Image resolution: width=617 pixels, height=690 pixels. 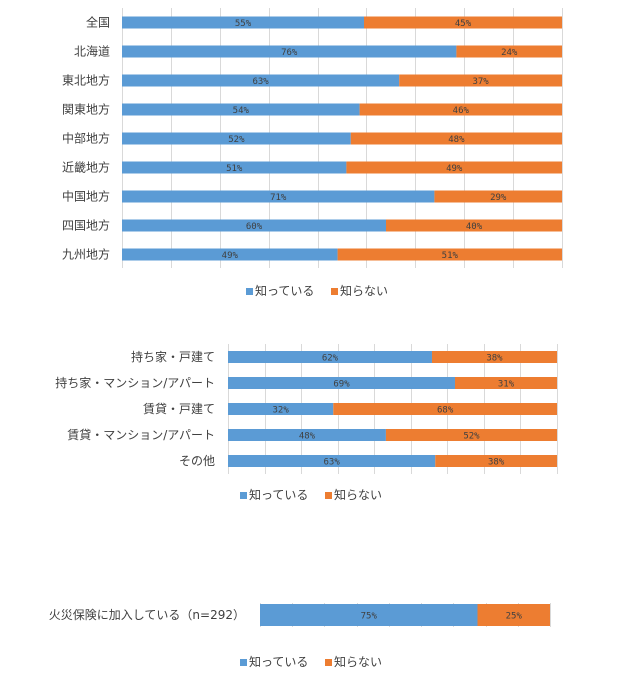 I want to click on data-label: 69%, so click(x=341, y=385).